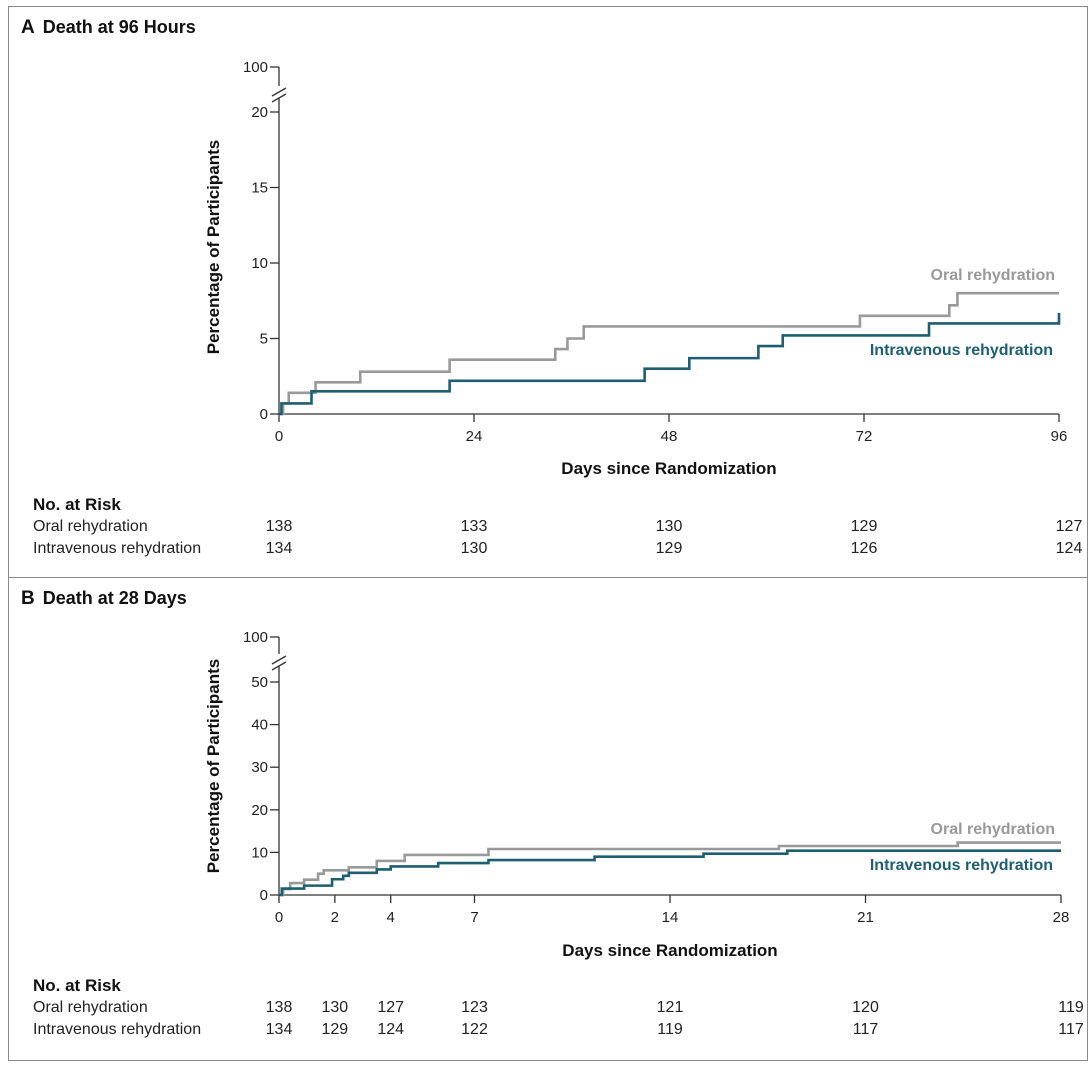 The width and height of the screenshot is (1092, 1066). Describe the element at coordinates (391, 917) in the screenshot. I see `x-tick-label: 4` at that location.